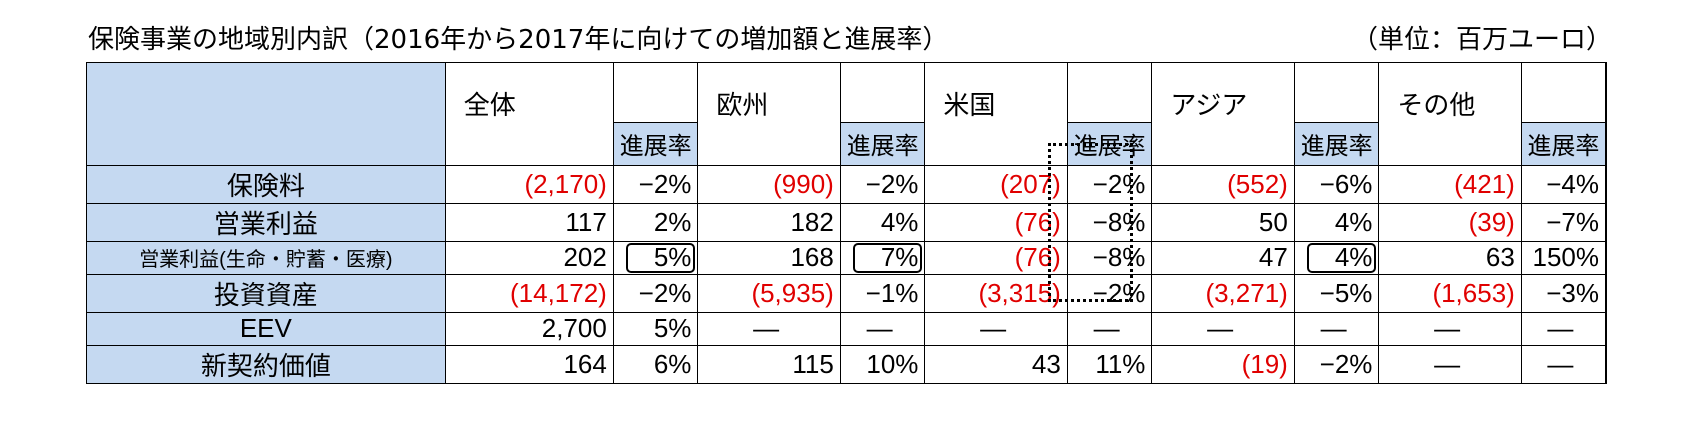  I want to click on header-corner-cell, so click(266, 114).